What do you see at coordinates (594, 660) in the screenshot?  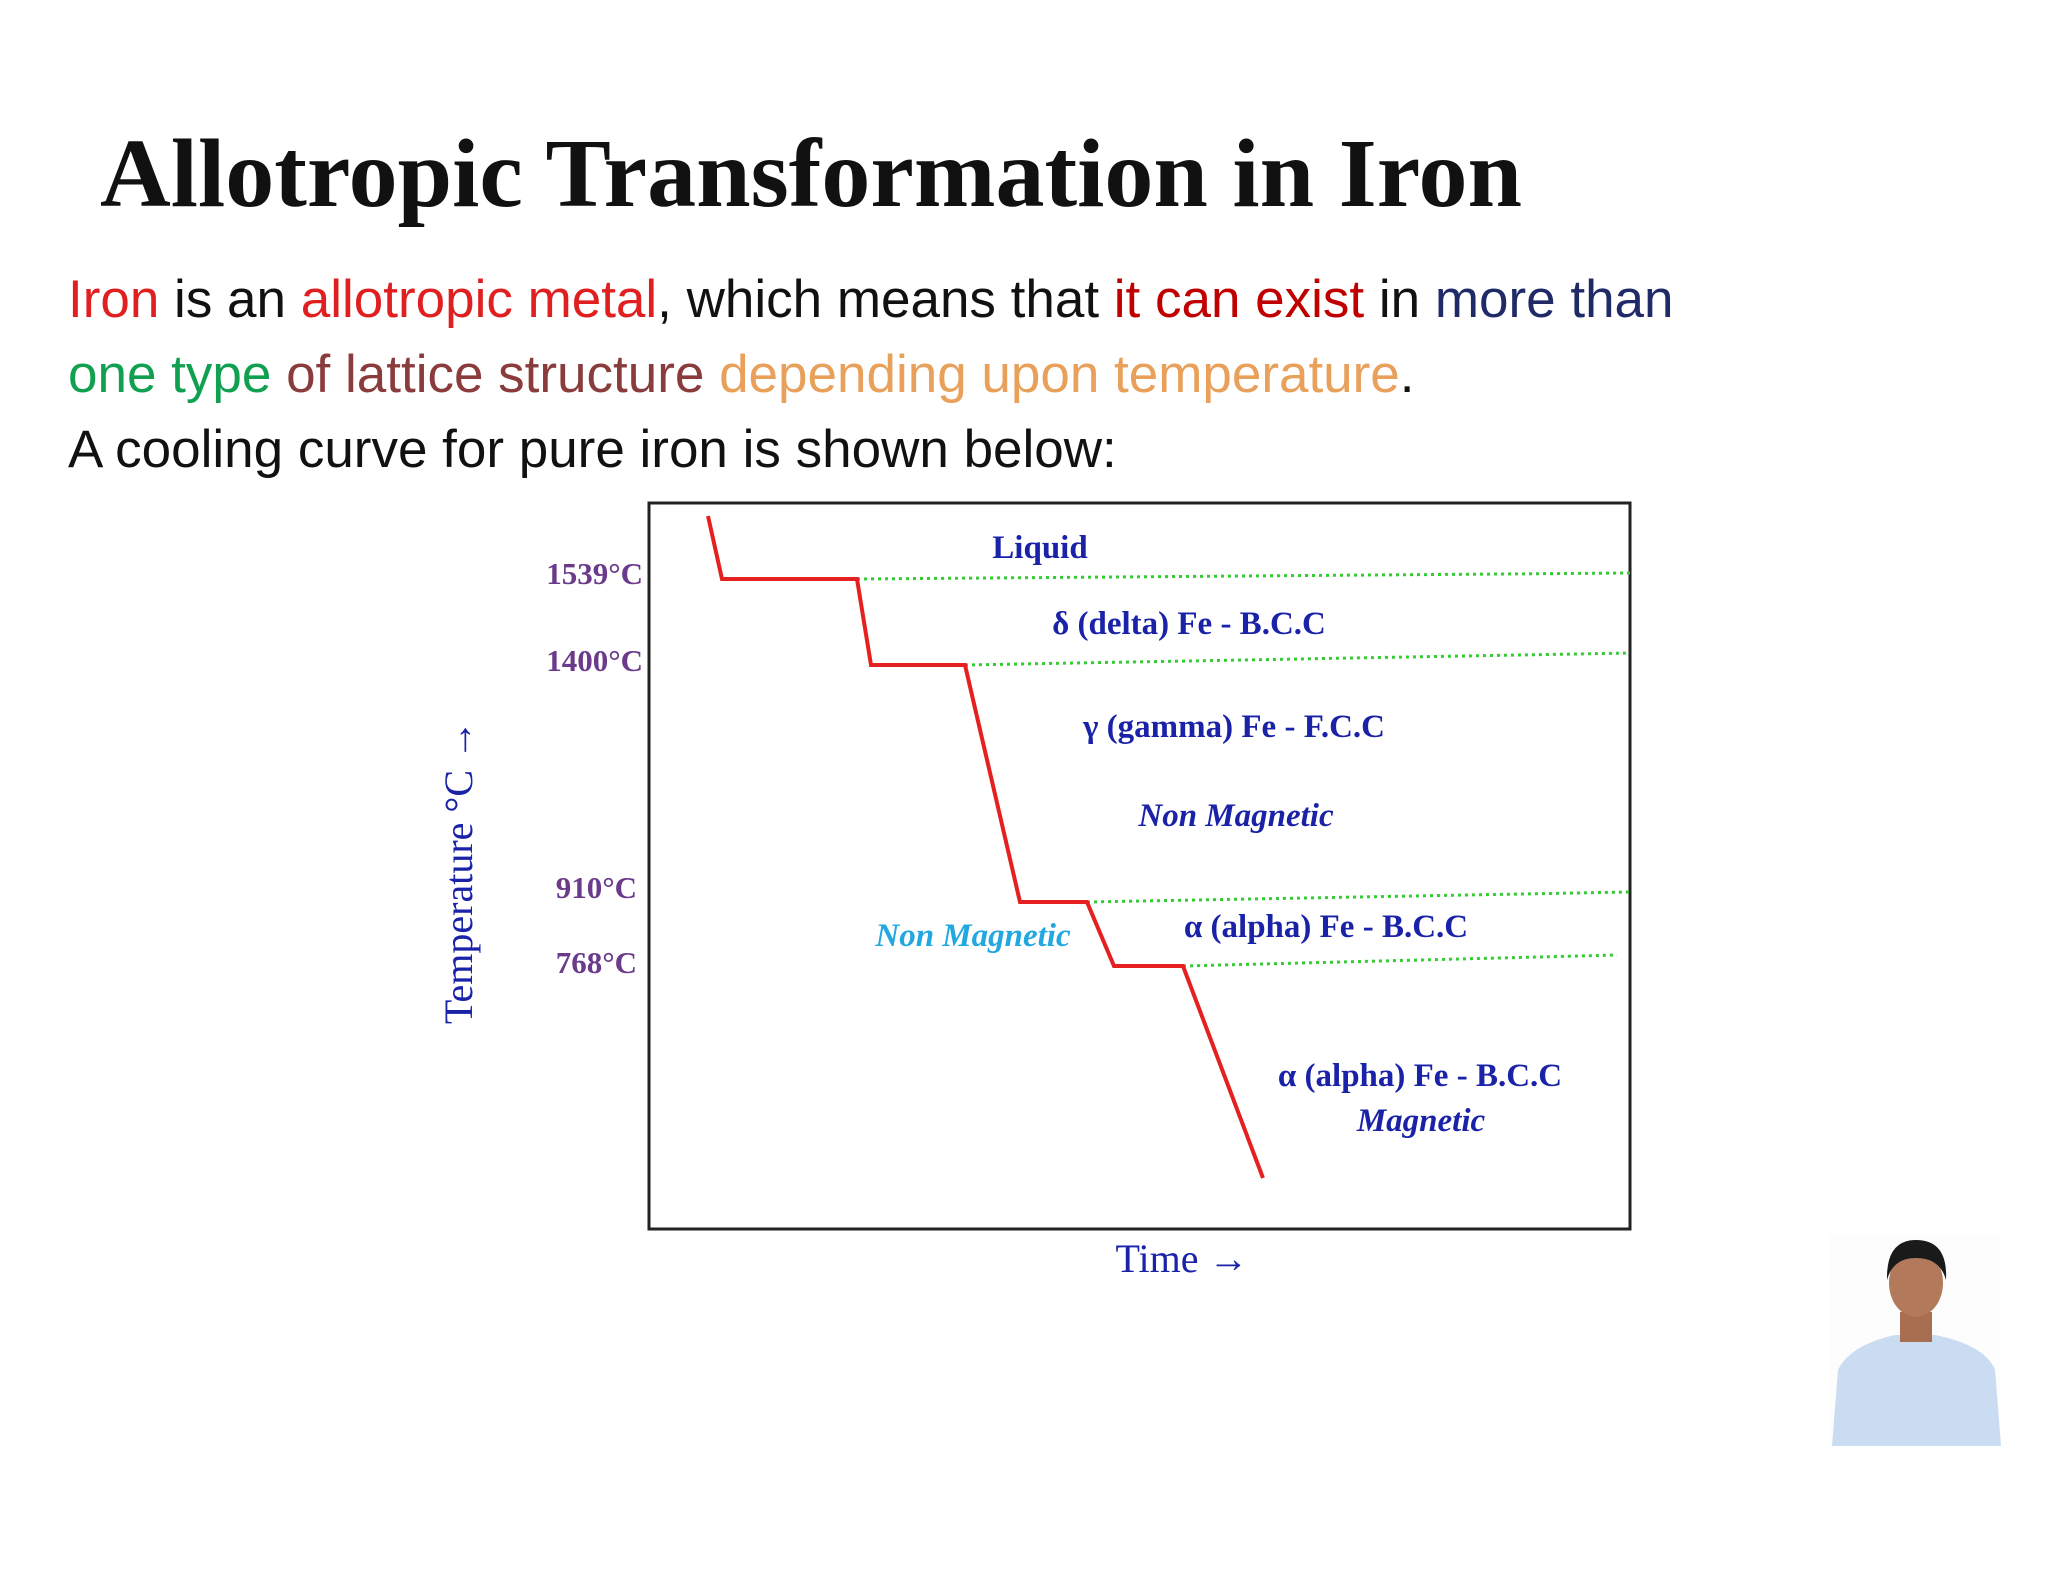 I see `temperature-label: 1400°C` at bounding box center [594, 660].